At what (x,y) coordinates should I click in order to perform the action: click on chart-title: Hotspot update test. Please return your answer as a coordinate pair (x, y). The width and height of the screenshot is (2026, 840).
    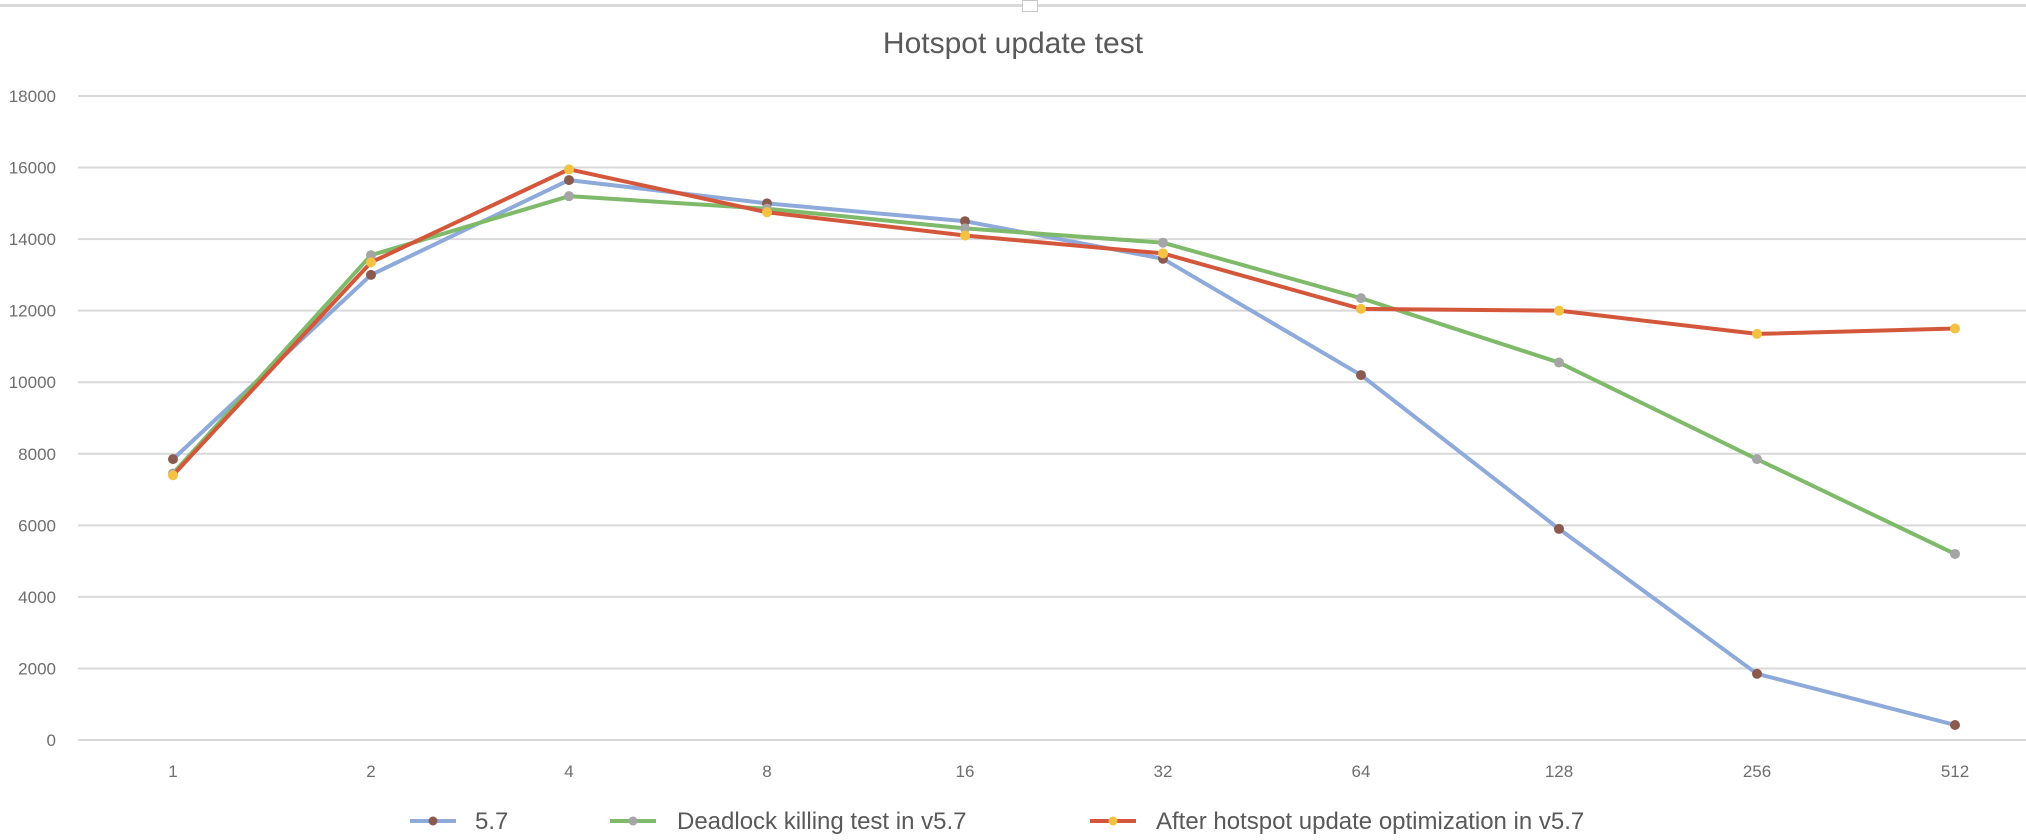
    Looking at the image, I should click on (1013, 43).